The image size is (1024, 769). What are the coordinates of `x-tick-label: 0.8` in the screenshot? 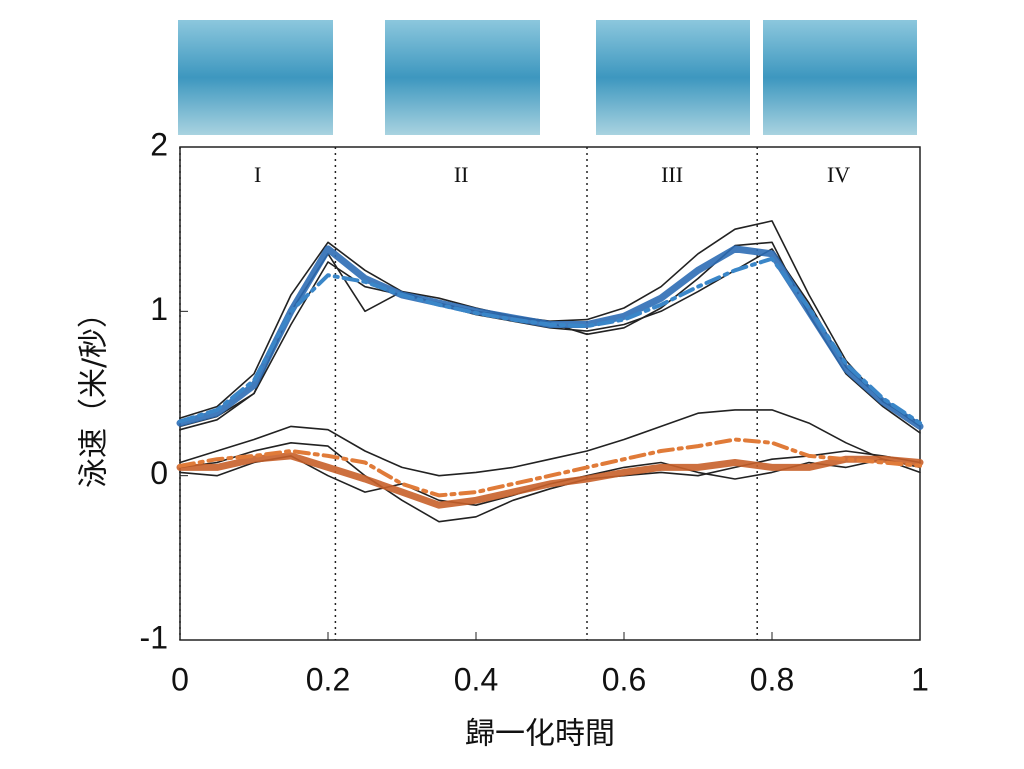 It's located at (772, 679).